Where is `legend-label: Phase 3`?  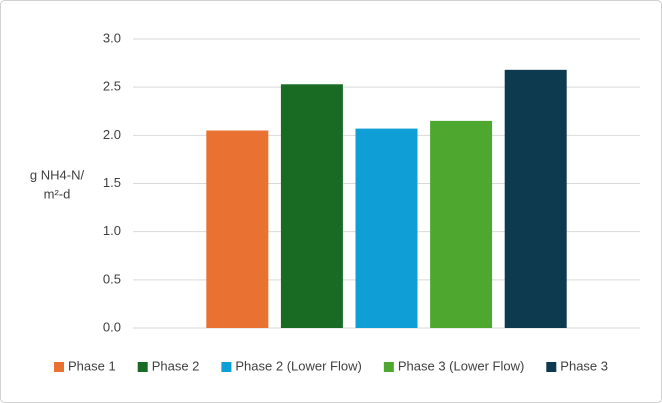
legend-label: Phase 3 is located at coordinates (584, 365).